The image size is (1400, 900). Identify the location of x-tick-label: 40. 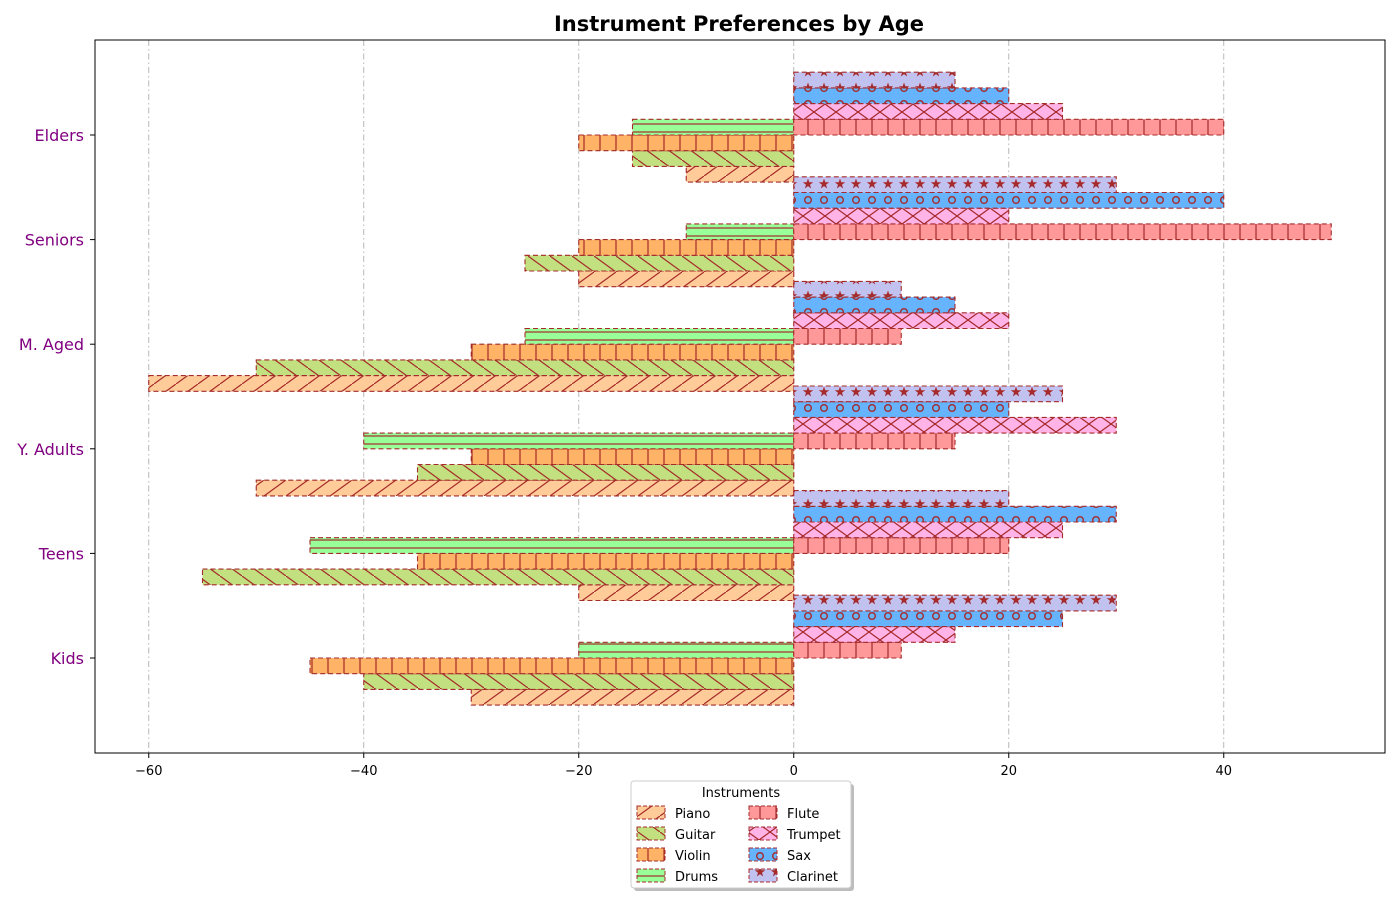
(1223, 771).